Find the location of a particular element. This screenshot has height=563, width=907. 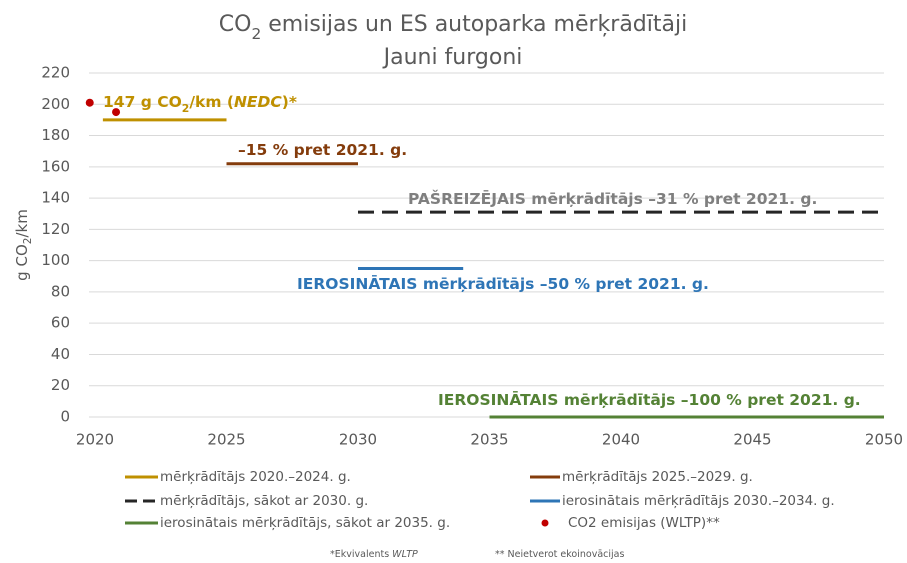

legend-label: mērķrādītājs, sākot ar 2030. g. is located at coordinates (264, 501).